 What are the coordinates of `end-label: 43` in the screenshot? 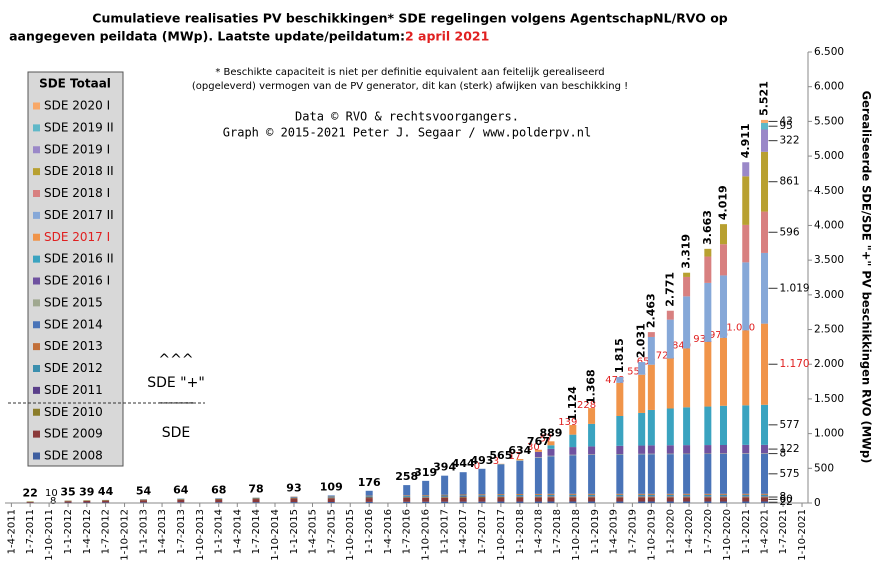 It's located at (786, 121).